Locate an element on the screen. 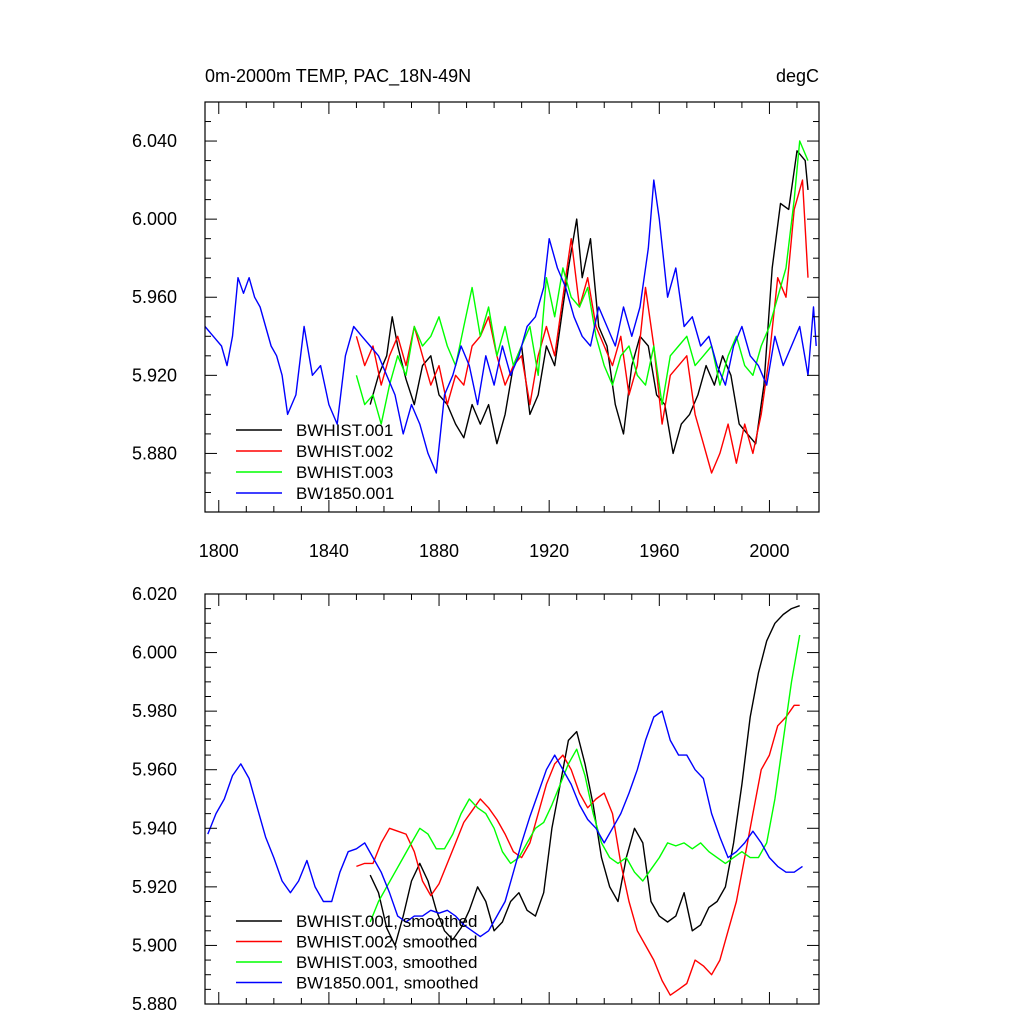 The height and width of the screenshot is (1024, 1024). y-tick-label: 6.040 is located at coordinates (154, 141).